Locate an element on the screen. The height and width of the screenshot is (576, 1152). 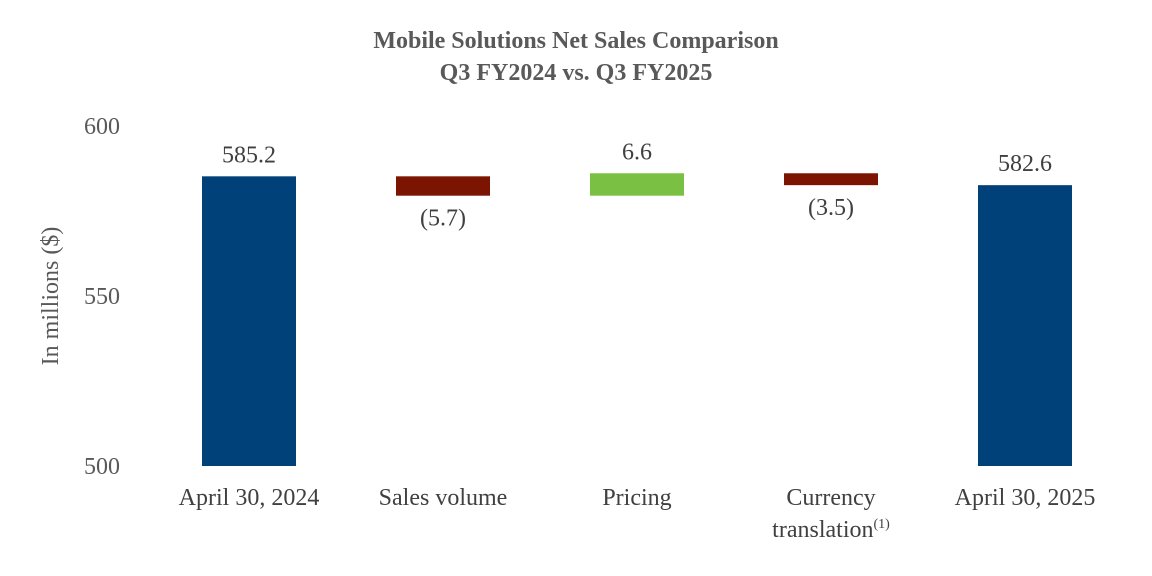
category-label: April 30, 2025 is located at coordinates (1025, 498).